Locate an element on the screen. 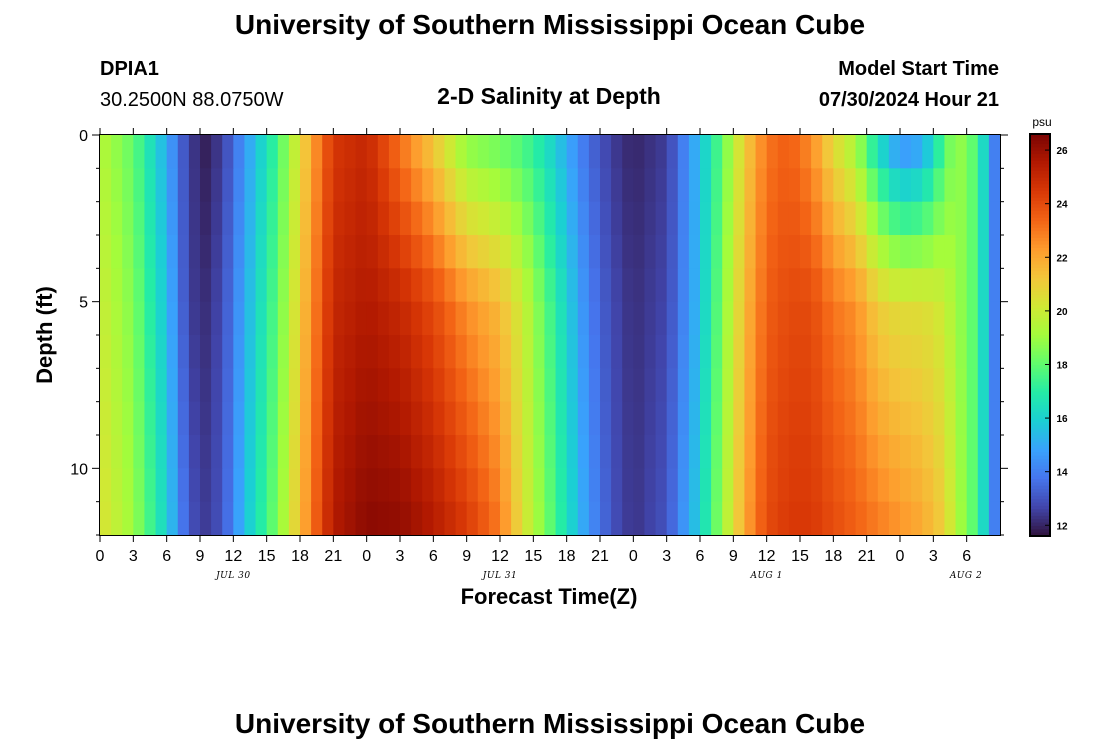 This screenshot has height=750, width=1100. date-label: JUL 30 is located at coordinates (232, 576).